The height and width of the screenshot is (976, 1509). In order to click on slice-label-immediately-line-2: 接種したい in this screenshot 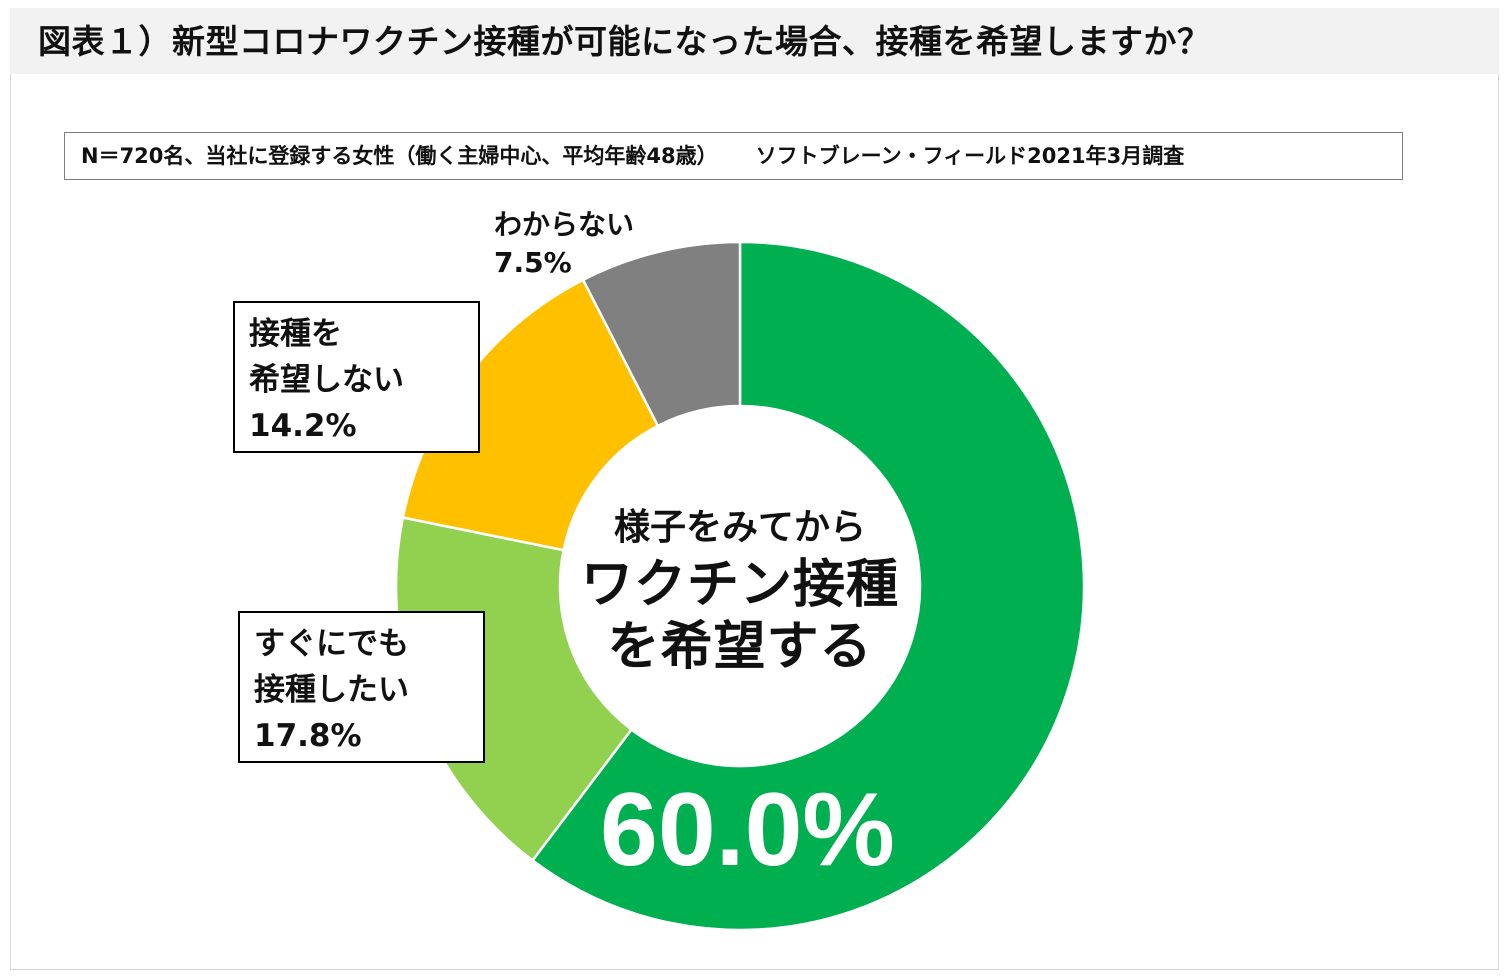, I will do `click(331, 690)`.